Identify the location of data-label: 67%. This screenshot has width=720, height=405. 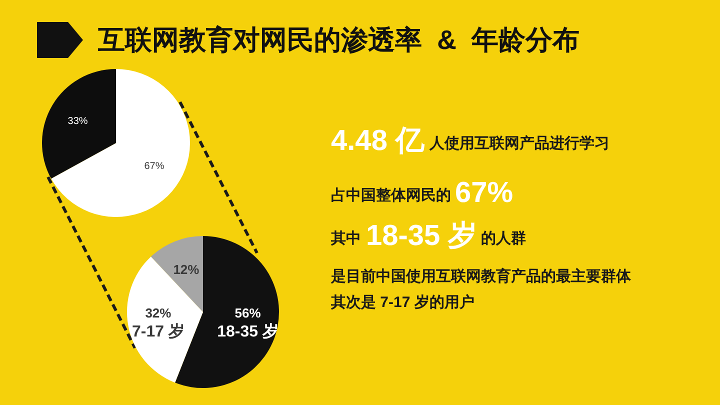
(154, 166).